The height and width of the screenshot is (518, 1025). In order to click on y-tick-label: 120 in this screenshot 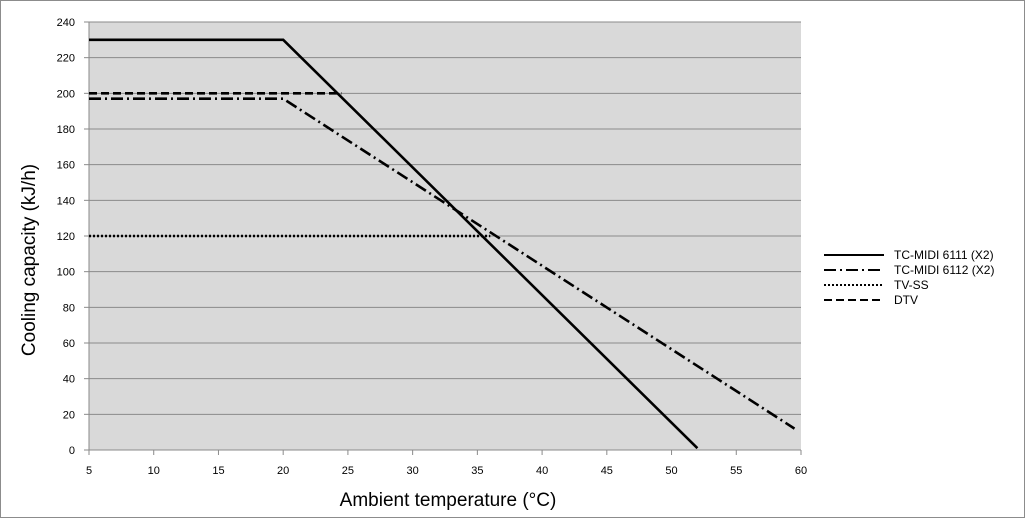, I will do `click(66, 237)`.